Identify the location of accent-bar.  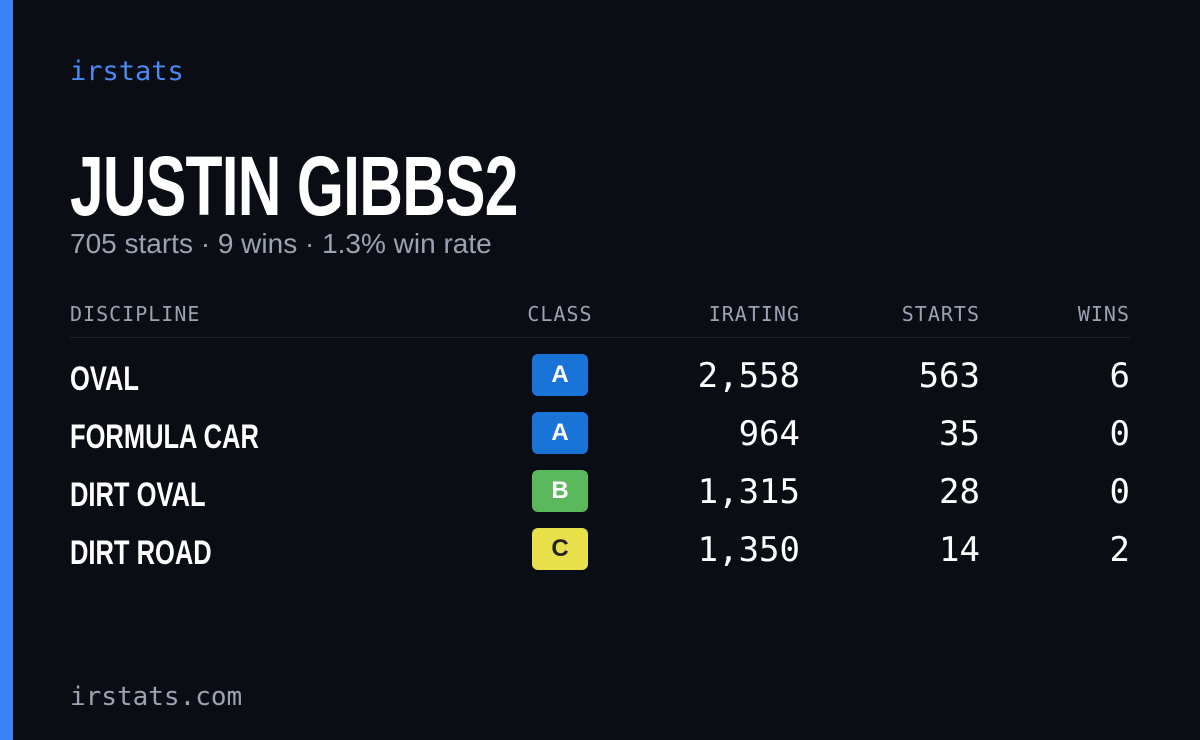
(6, 370).